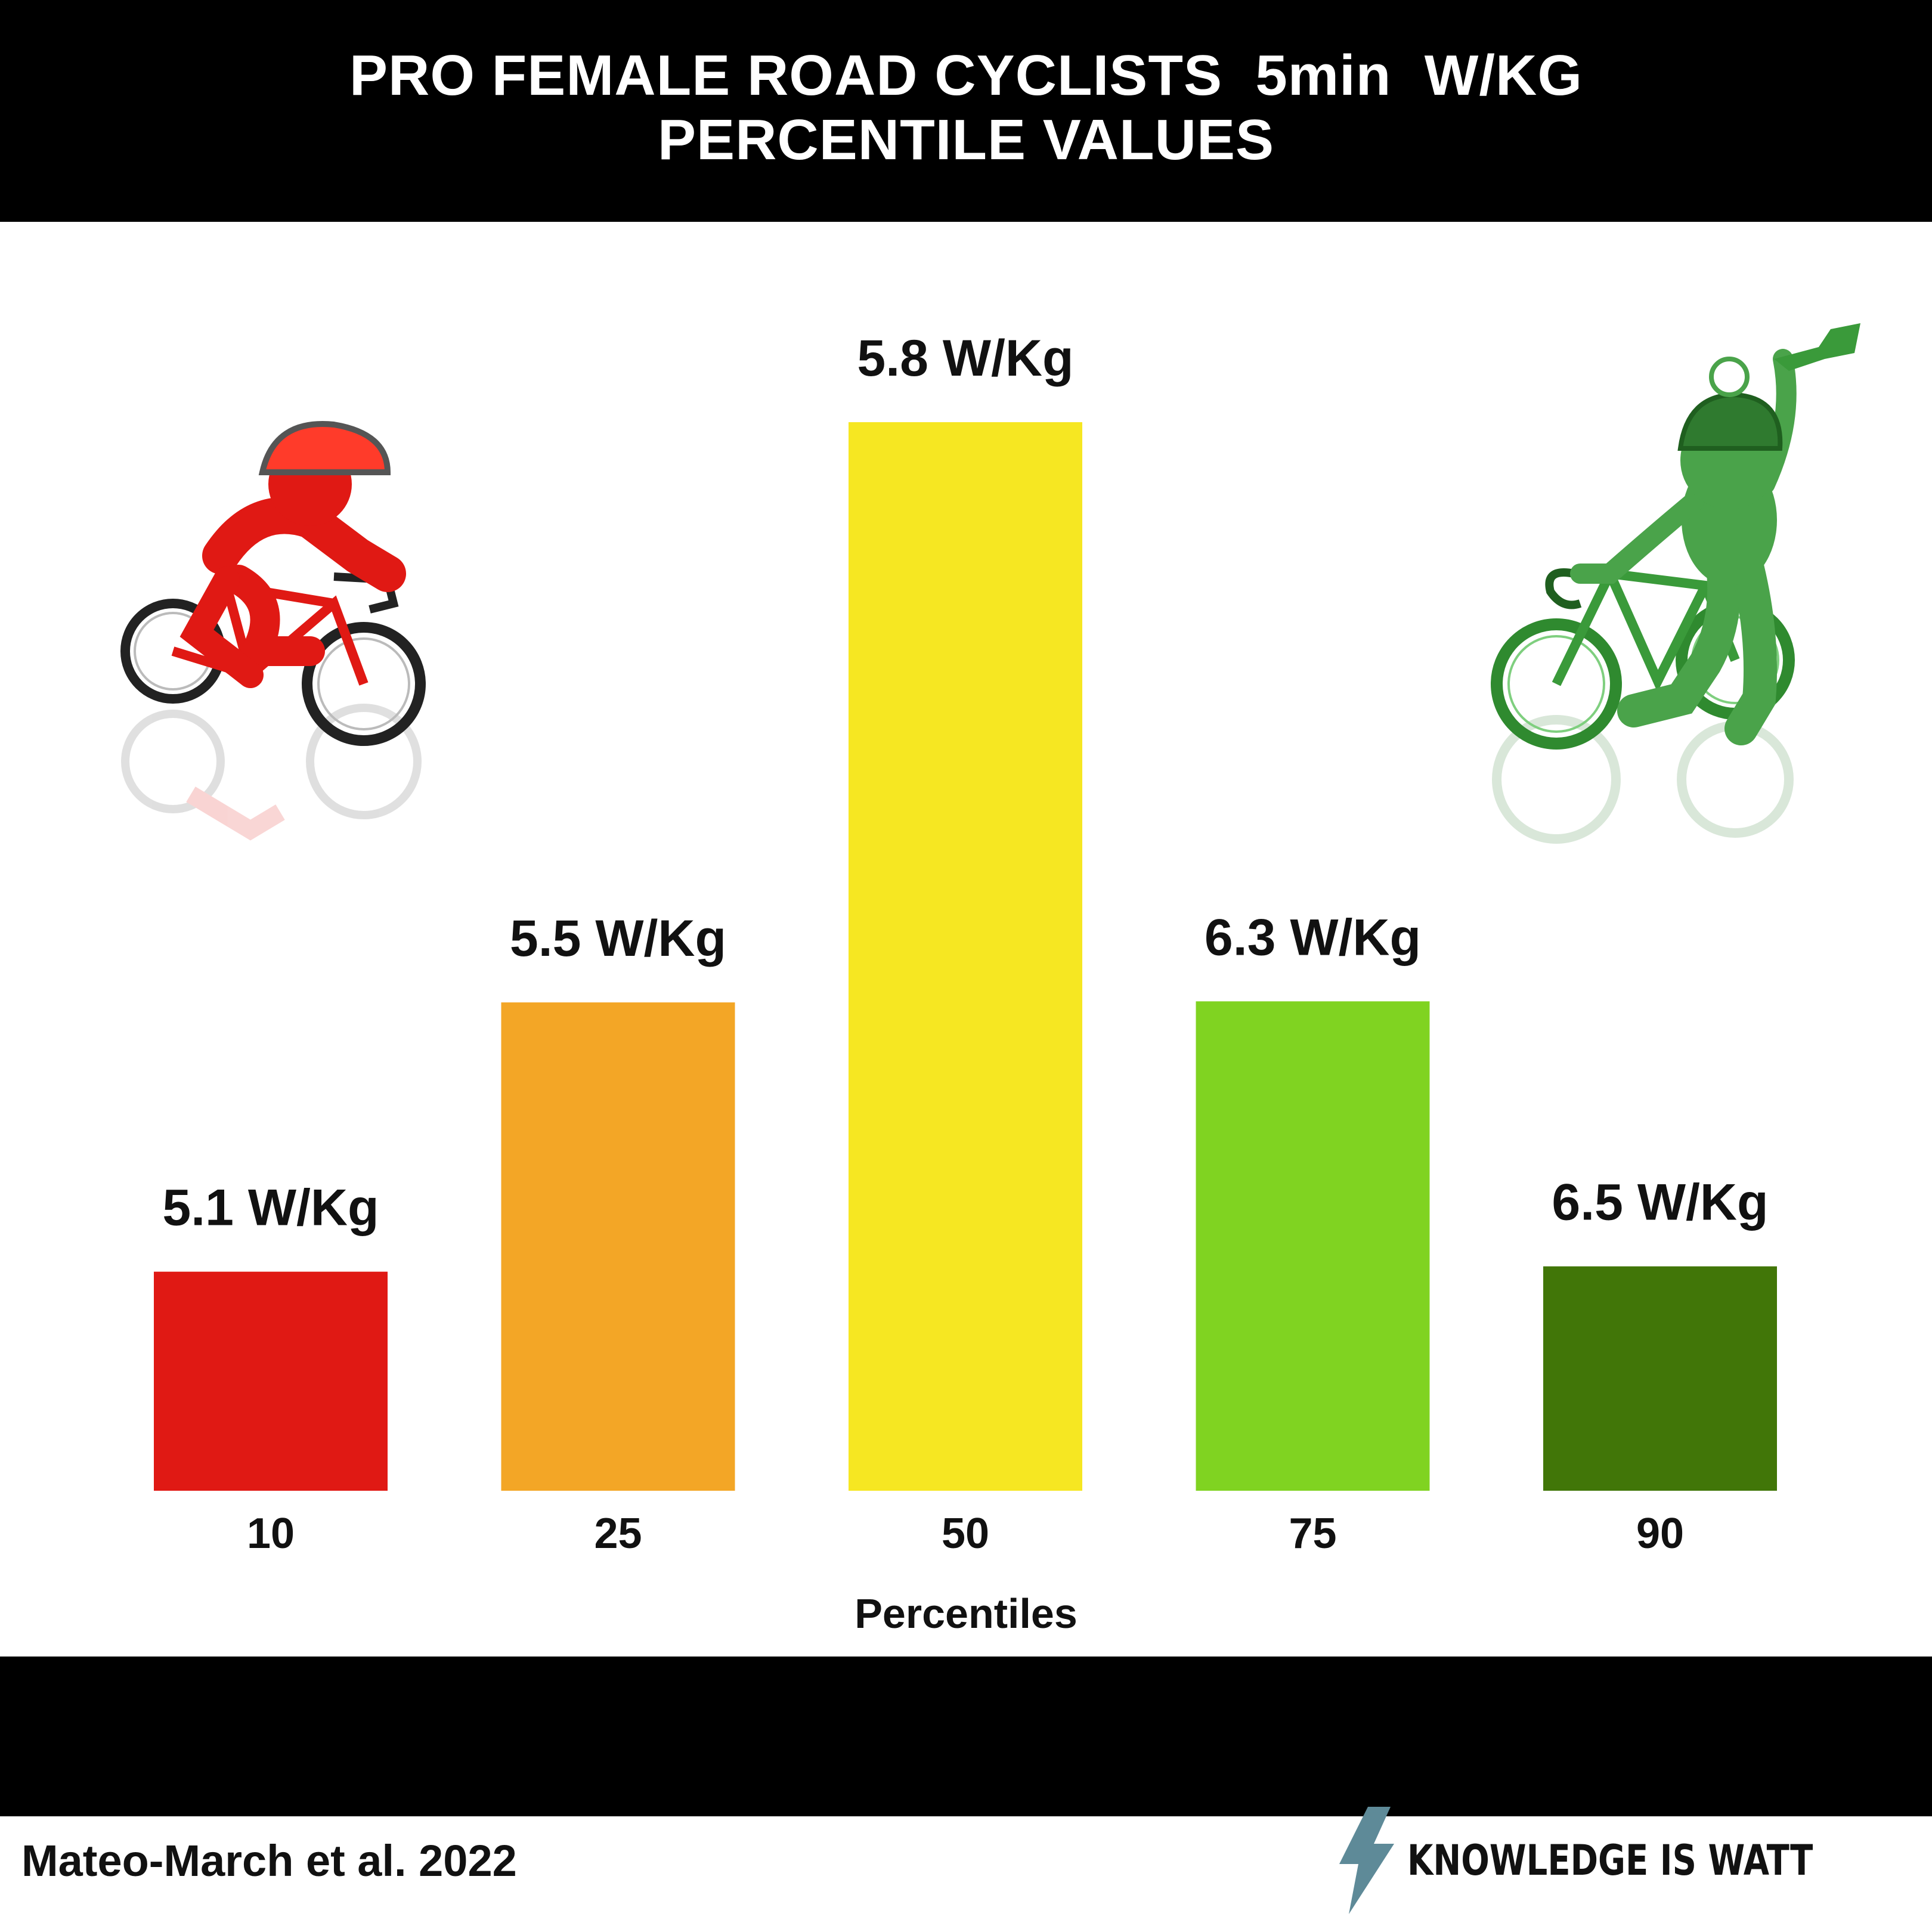 This screenshot has width=1932, height=1932. What do you see at coordinates (966, 1534) in the screenshot?
I see `x-tick-label-50: 50` at bounding box center [966, 1534].